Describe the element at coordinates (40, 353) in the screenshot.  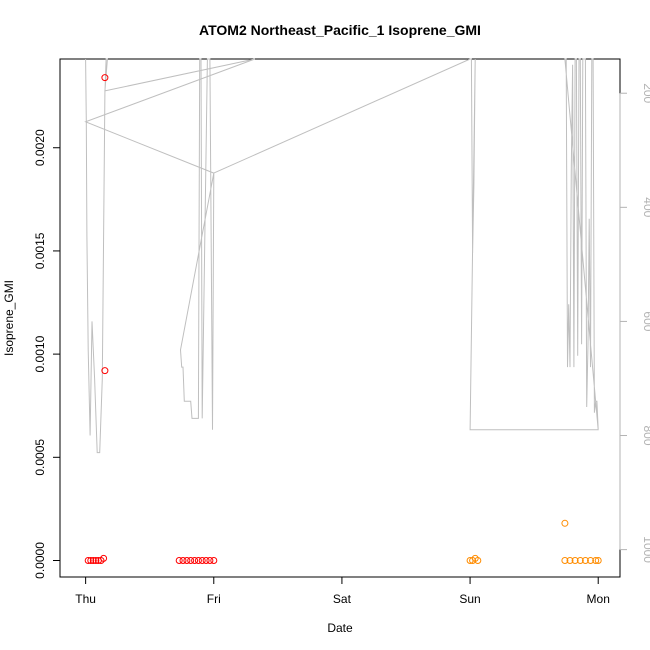
I see `y-tick-label: 0.0010` at that location.